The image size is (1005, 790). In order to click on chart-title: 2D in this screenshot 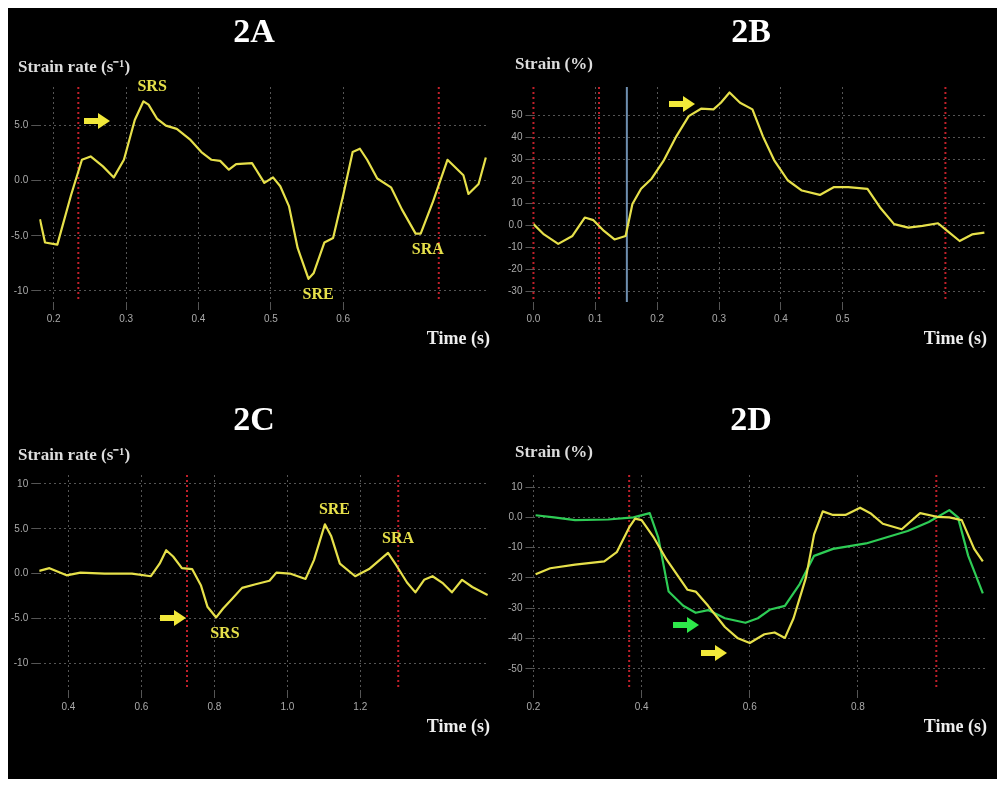, I will do `click(751, 419)`.